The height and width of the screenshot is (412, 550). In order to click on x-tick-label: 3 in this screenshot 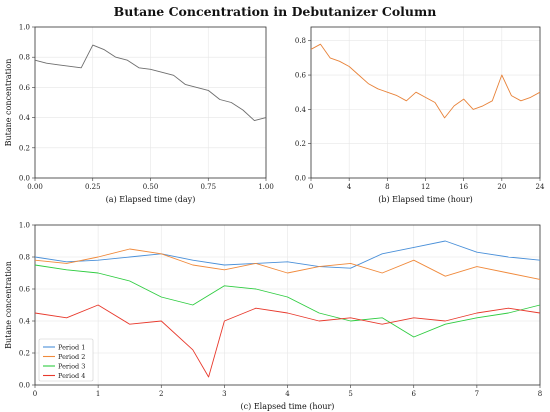, I will do `click(224, 394)`.